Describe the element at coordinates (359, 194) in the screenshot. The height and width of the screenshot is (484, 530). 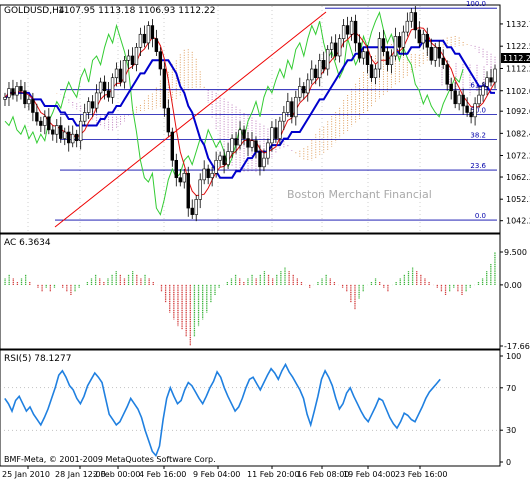
I see `watermark: Boston Merchant Financial` at that location.